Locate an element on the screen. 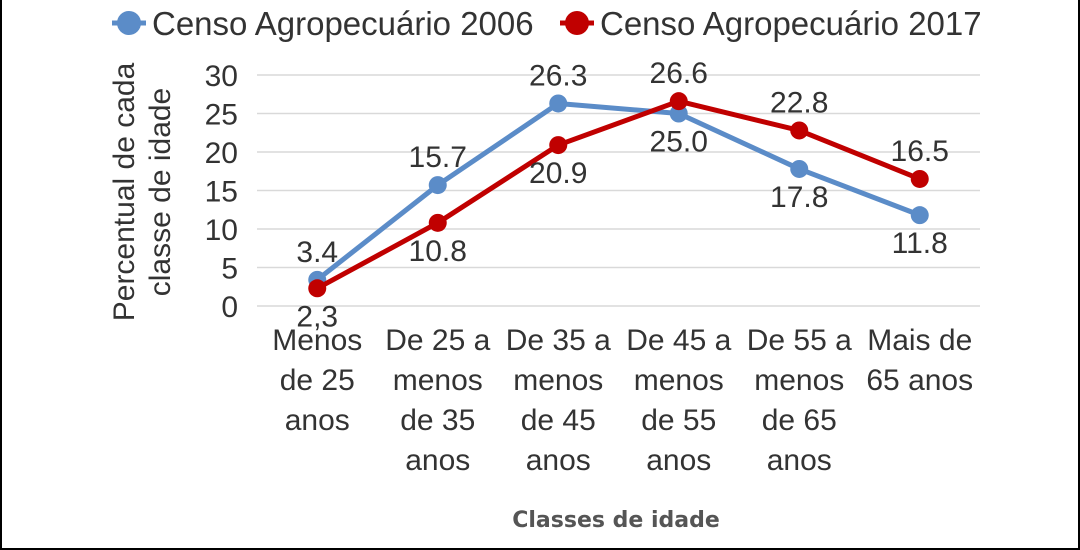 The height and width of the screenshot is (550, 1080). y-tick-label: 10 is located at coordinates (221, 230).